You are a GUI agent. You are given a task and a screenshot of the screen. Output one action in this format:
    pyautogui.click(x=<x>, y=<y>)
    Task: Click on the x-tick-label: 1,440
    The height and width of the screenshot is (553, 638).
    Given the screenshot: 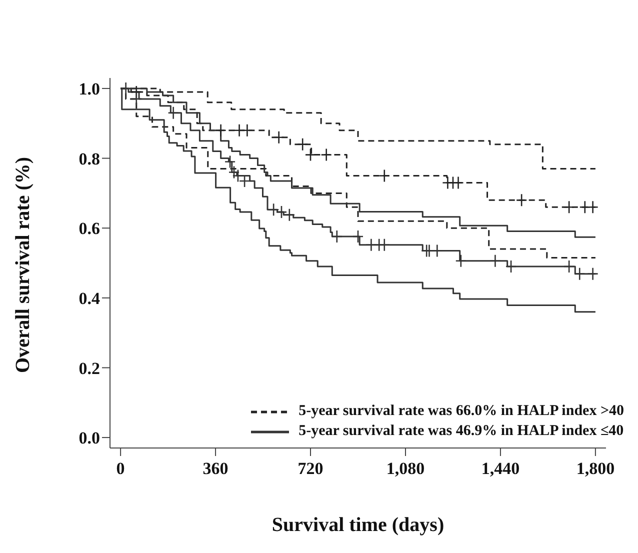 What is the action you would take?
    pyautogui.click(x=500, y=468)
    